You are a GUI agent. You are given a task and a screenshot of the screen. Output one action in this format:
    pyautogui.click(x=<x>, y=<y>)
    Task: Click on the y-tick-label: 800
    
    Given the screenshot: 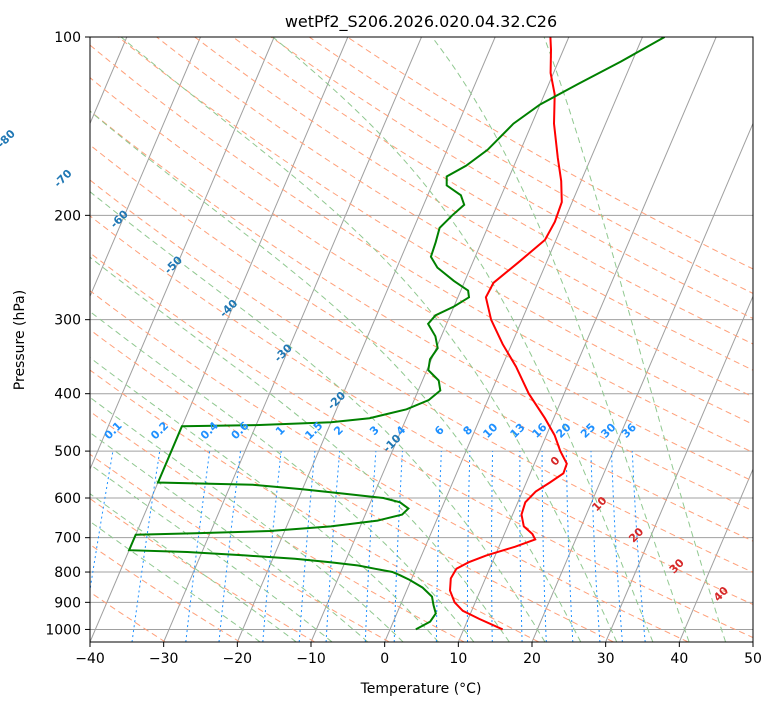 What is the action you would take?
    pyautogui.click(x=67, y=573)
    